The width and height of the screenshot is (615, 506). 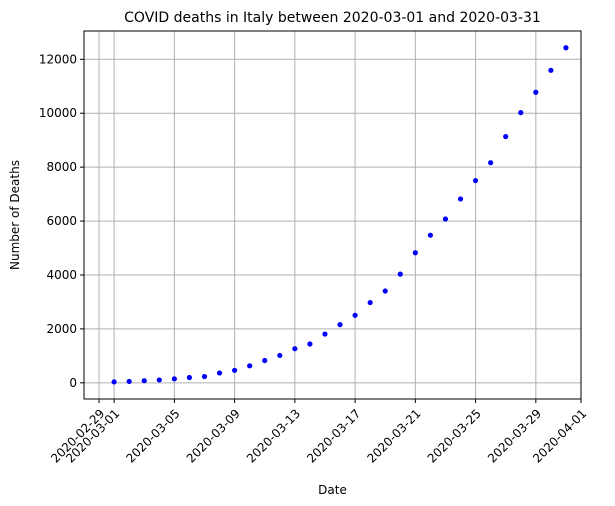 I want to click on x-tick-label: 2020-03-09, so click(x=213, y=435).